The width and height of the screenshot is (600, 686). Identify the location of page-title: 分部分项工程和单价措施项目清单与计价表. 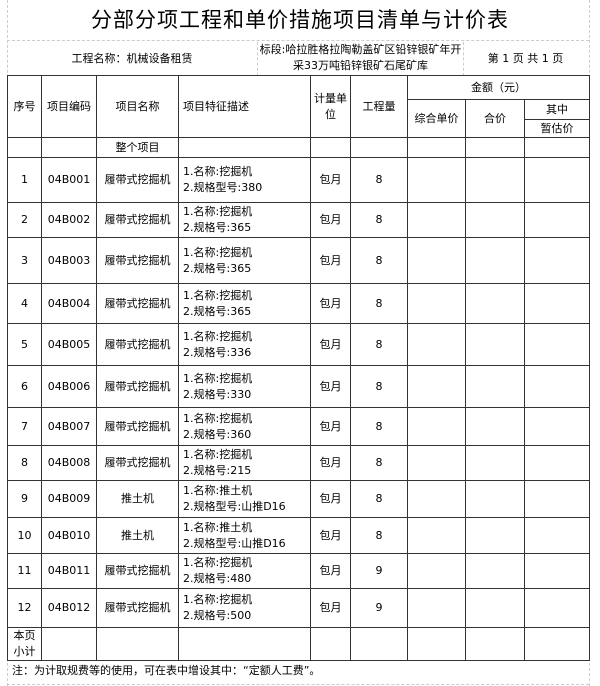
(300, 20).